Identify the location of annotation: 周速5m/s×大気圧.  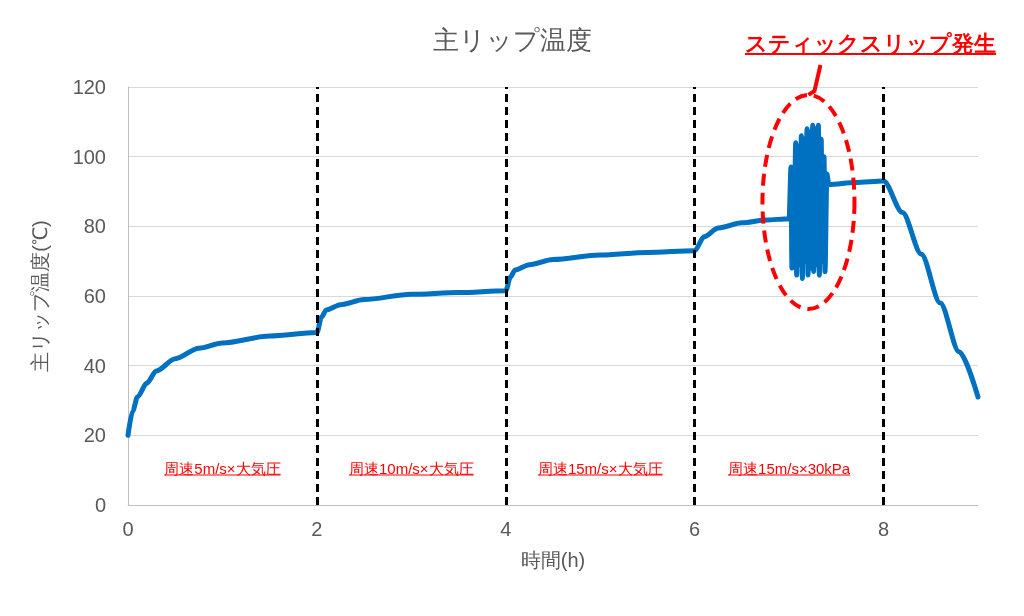
(222, 469).